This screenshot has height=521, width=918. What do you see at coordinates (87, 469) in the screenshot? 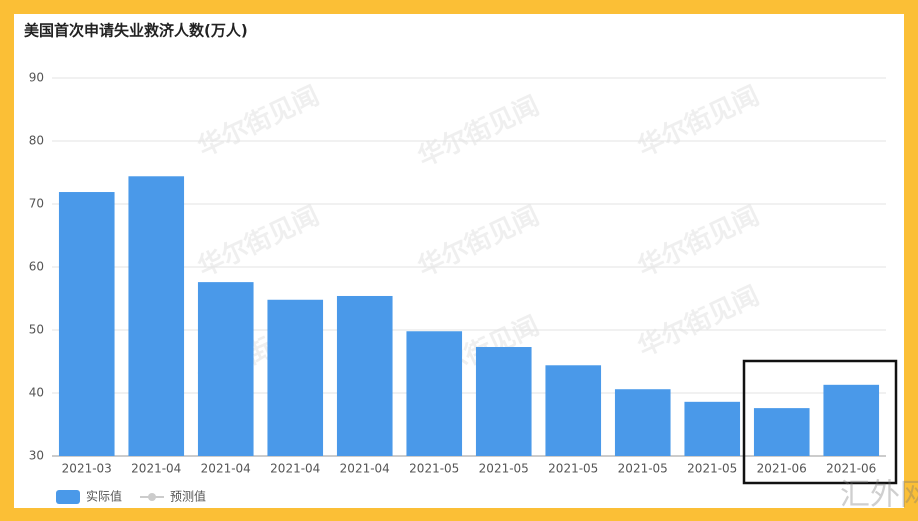
I see `x-tick-label: 2021-03` at bounding box center [87, 469].